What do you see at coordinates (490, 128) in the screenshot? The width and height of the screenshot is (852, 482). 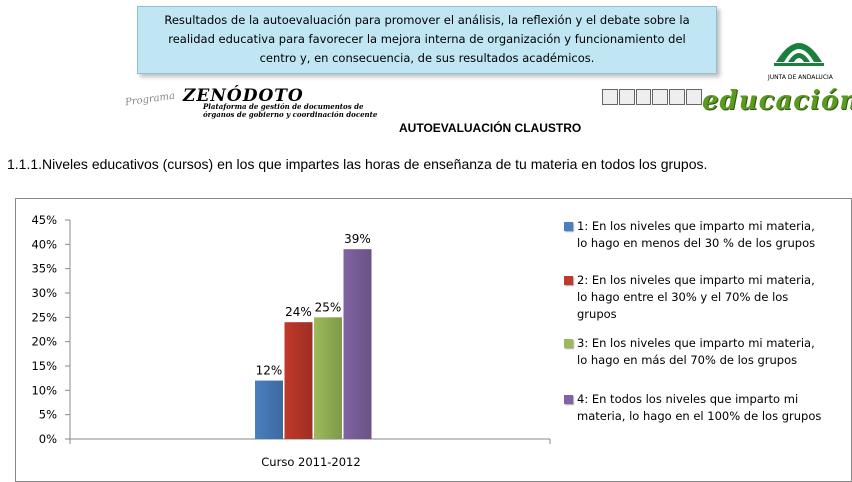 I see `section-title: AUTOEVALUACIÓN CLAUSTRO` at bounding box center [490, 128].